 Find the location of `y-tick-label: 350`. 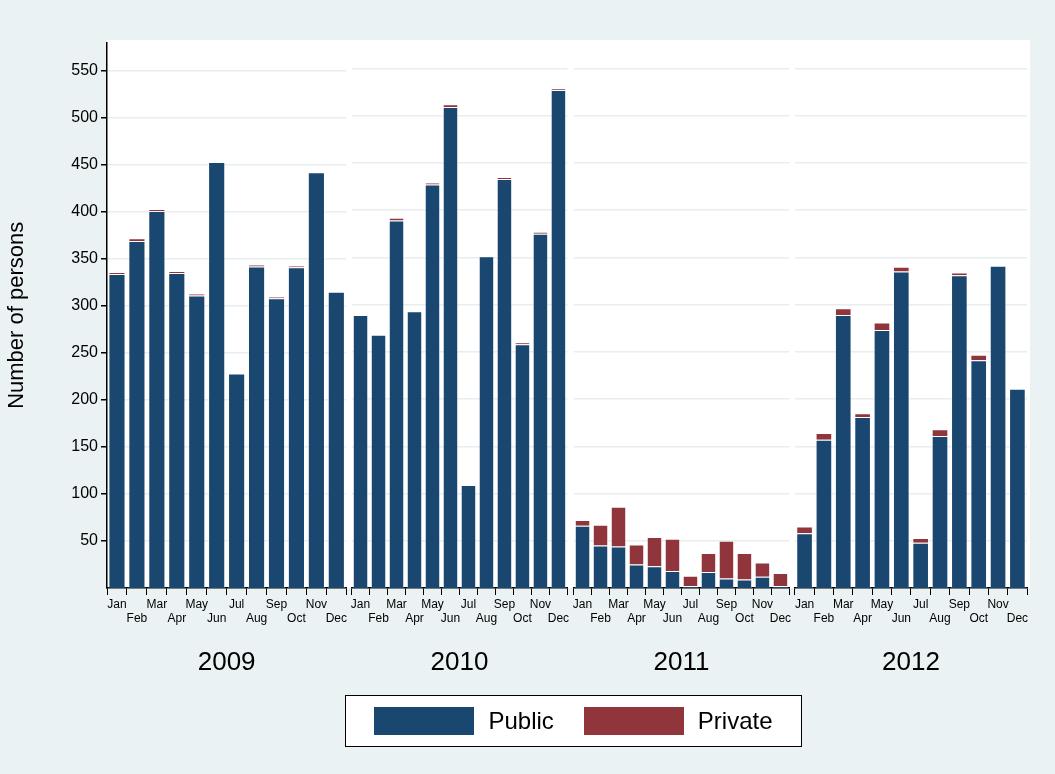

y-tick-label: 350 is located at coordinates (85, 258).